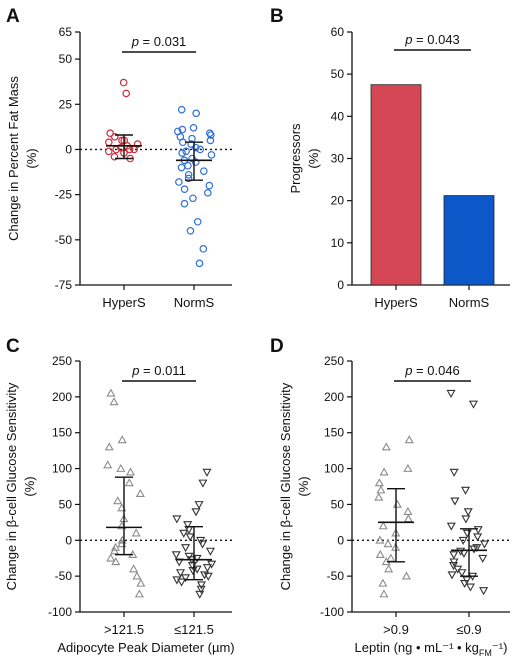  I want to click on y-axis-label: Change in Percent Fat Mass, so click(13, 158).